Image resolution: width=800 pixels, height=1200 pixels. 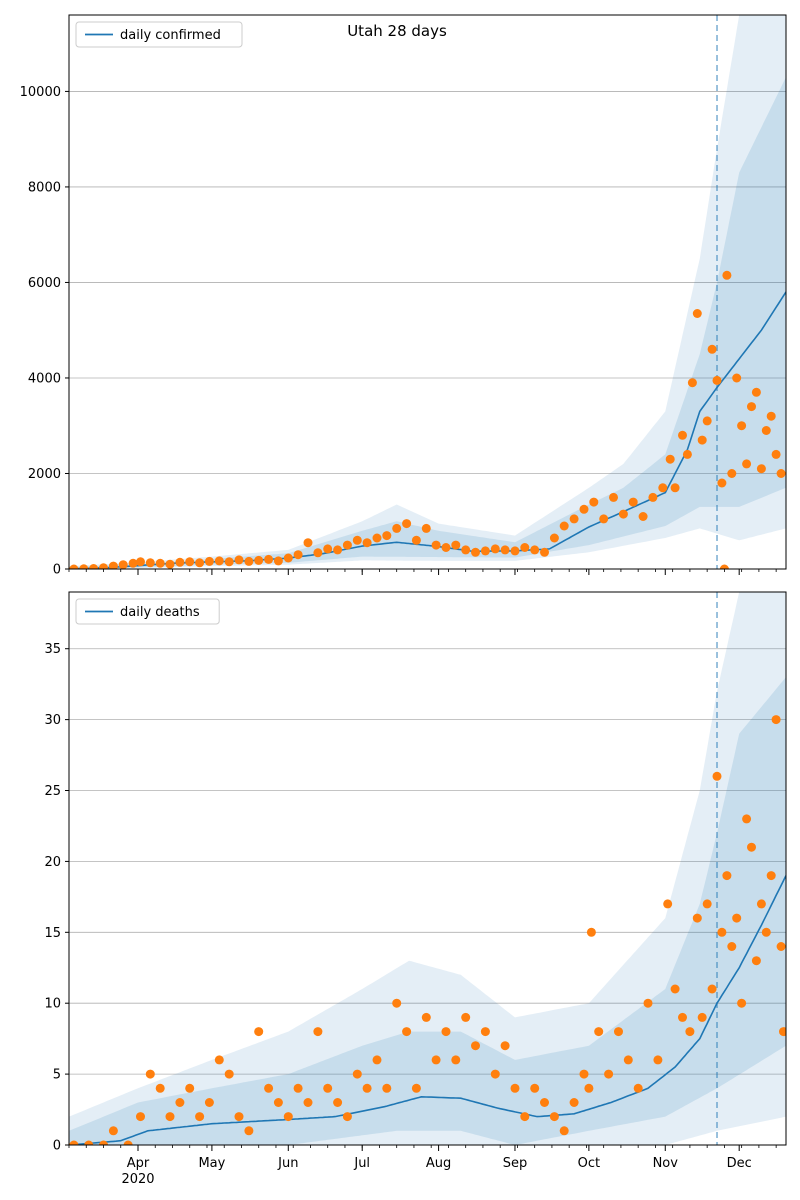 What do you see at coordinates (739, 1163) in the screenshot?
I see `x-tick-label: Dec` at bounding box center [739, 1163].